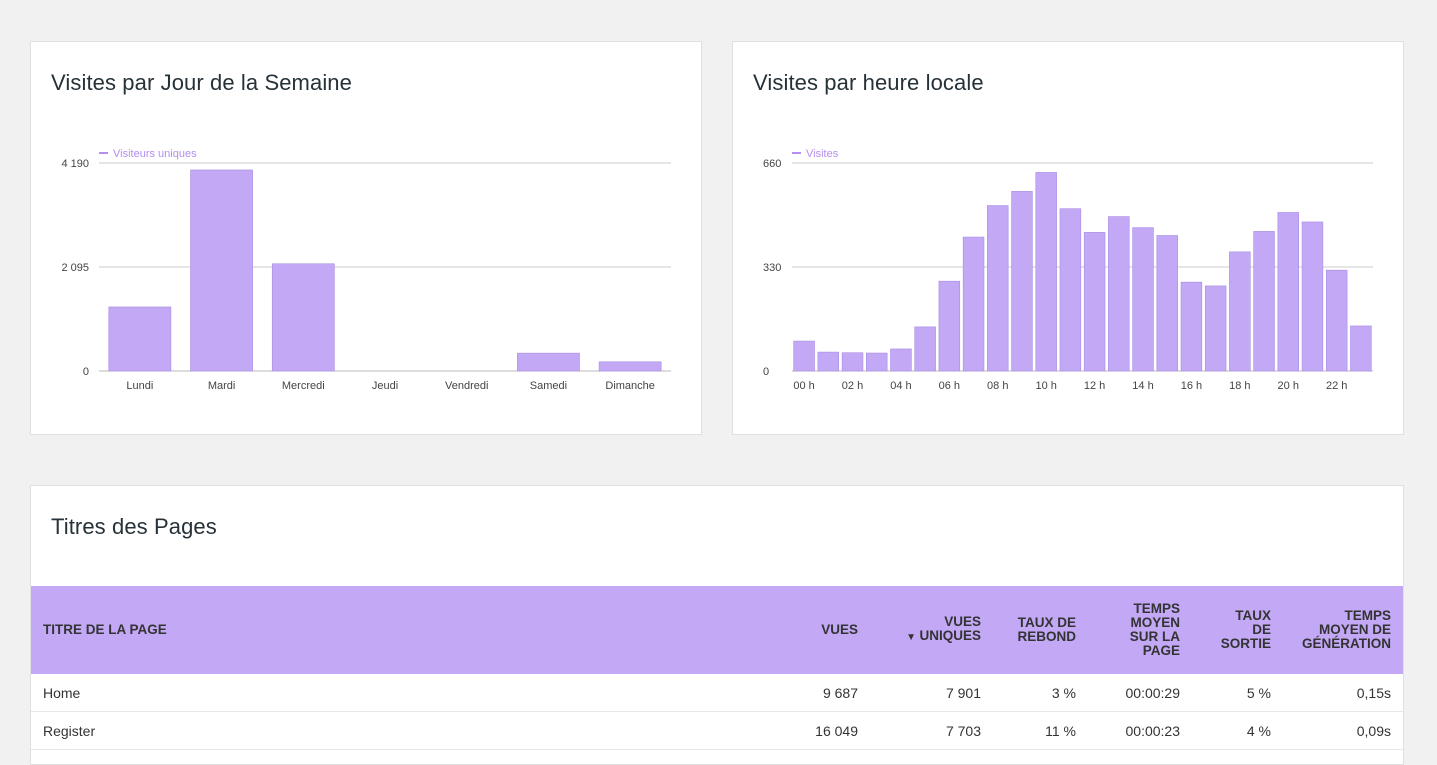  I want to click on cell-avg-generation-time: 0,15s, so click(1343, 693).